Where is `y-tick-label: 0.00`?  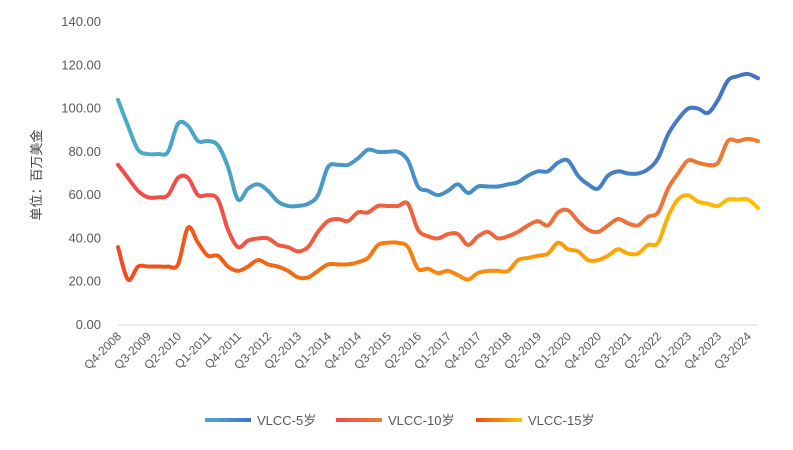 y-tick-label: 0.00 is located at coordinates (88, 324).